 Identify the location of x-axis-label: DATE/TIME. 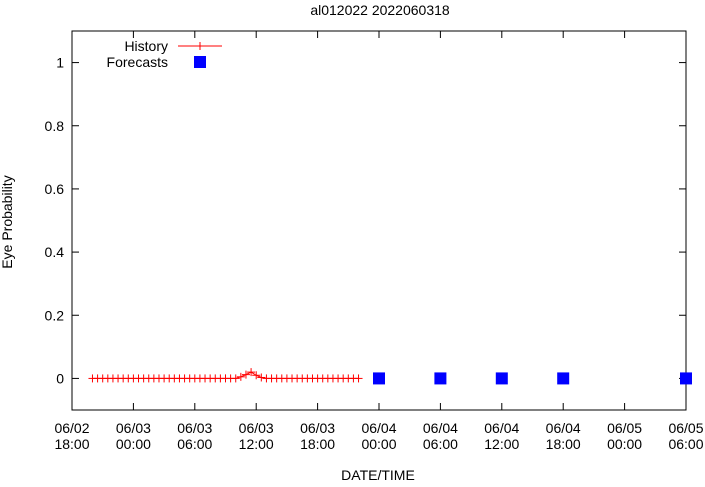
(378, 474).